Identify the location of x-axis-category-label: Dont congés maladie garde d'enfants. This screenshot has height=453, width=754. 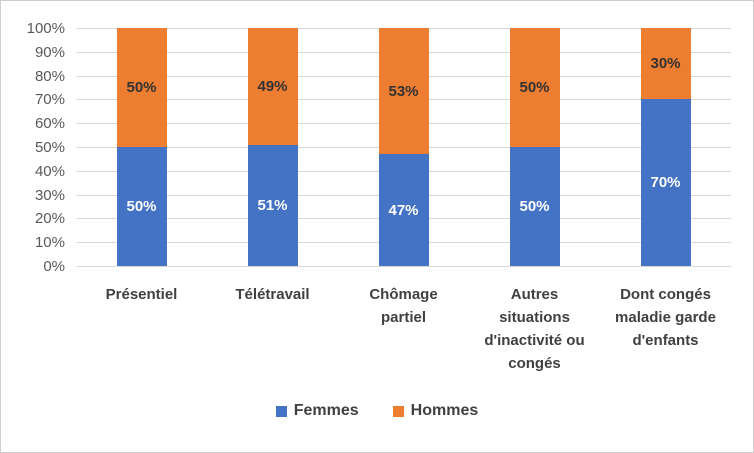
(665, 317).